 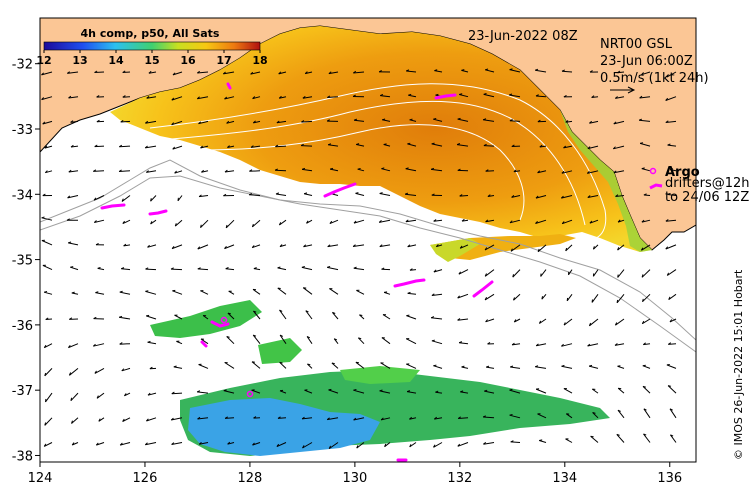 I want to click on sst-filament-edge, so click(x=455, y=250).